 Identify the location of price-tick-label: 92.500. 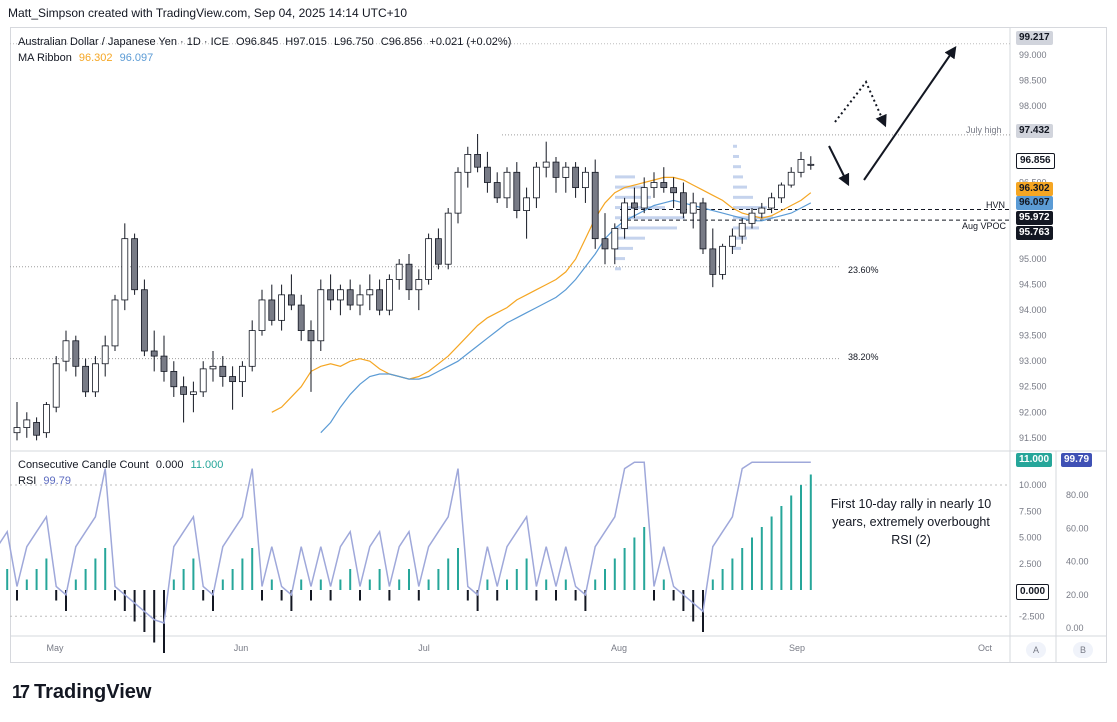
(1033, 387).